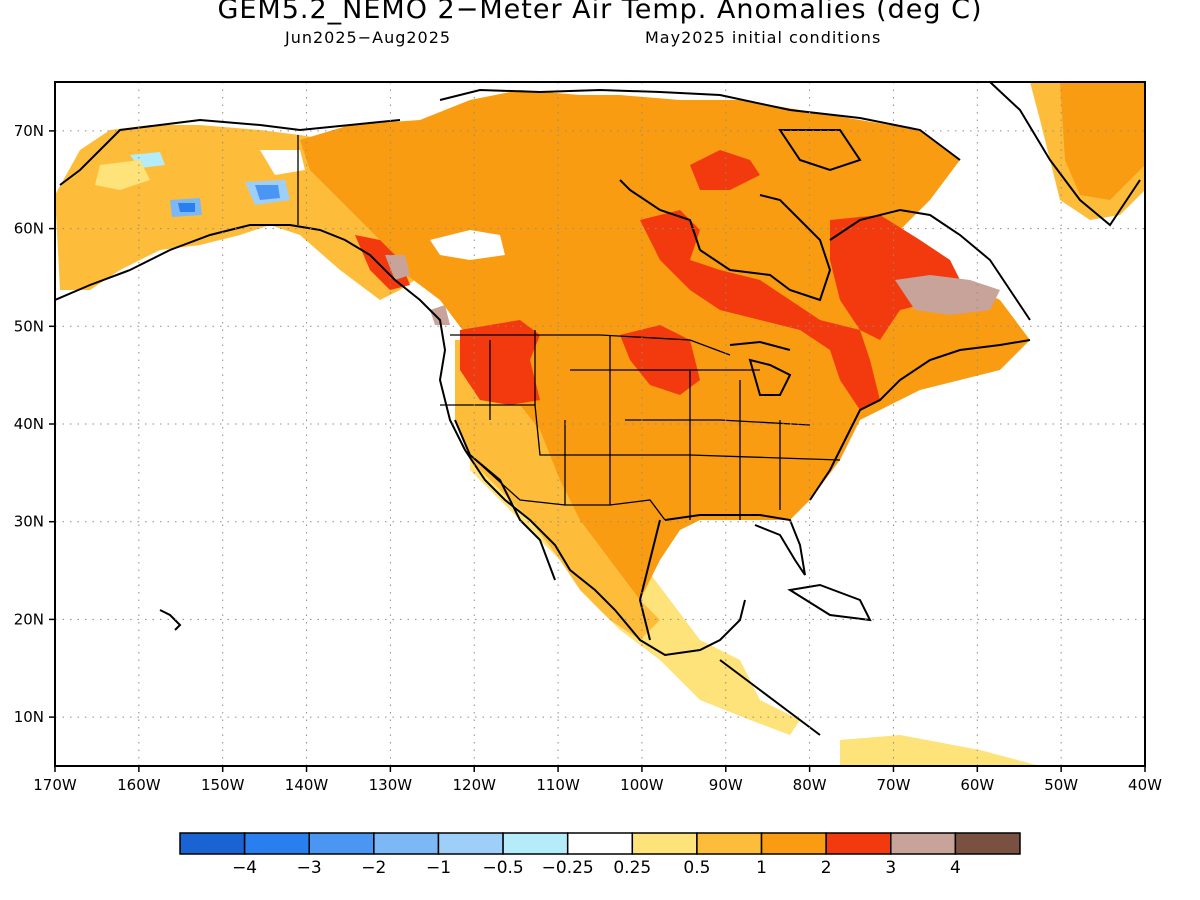  What do you see at coordinates (373, 868) in the screenshot?
I see `colorbar-label: −2` at bounding box center [373, 868].